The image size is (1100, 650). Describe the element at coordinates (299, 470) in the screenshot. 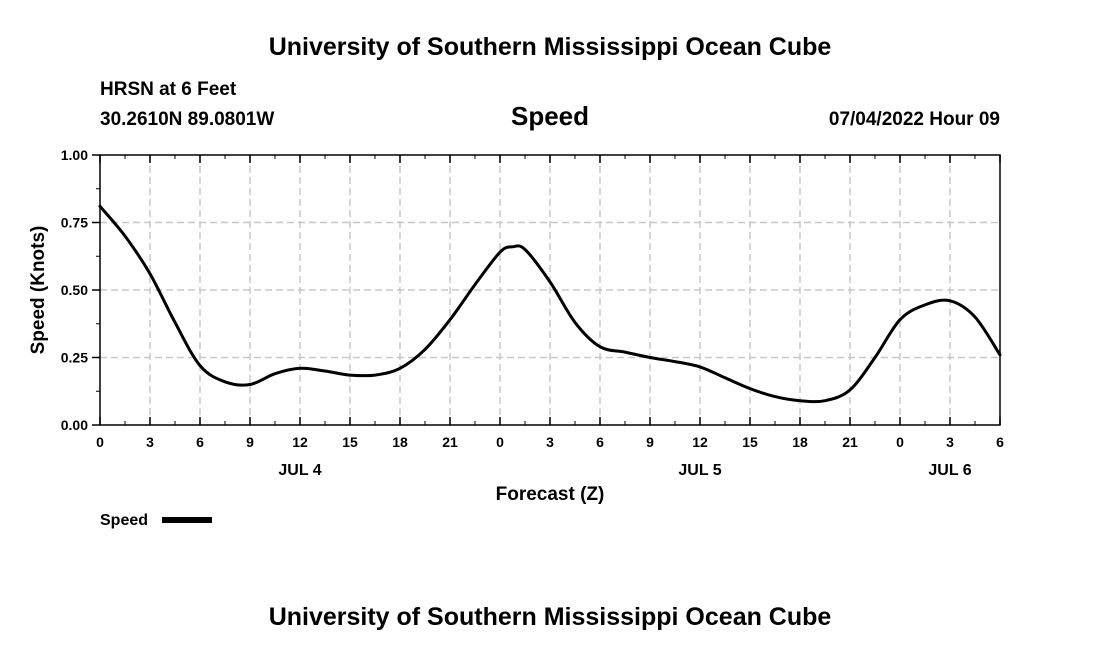

I see `date-label: JUL 4` at that location.